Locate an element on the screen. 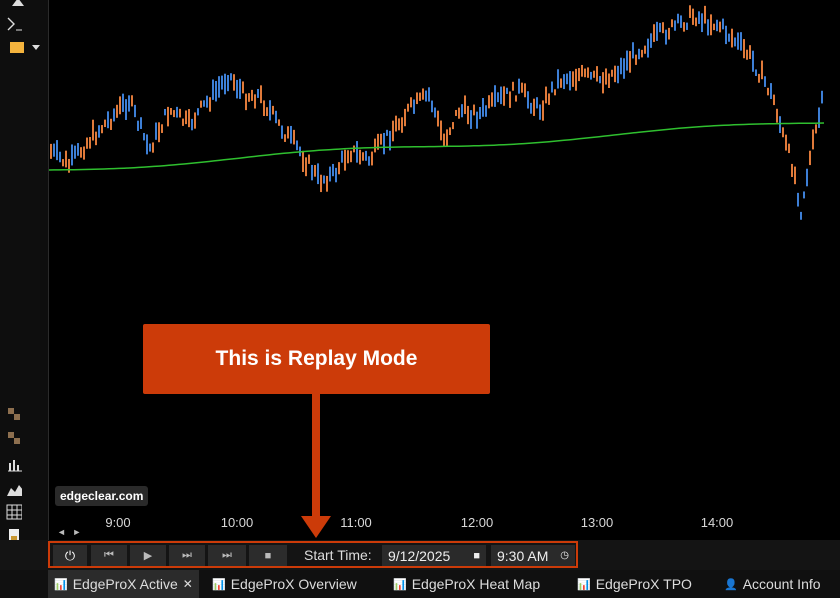 Image resolution: width=840 pixels, height=598 pixels. watermark-label: edgeclear.com is located at coordinates (102, 496).